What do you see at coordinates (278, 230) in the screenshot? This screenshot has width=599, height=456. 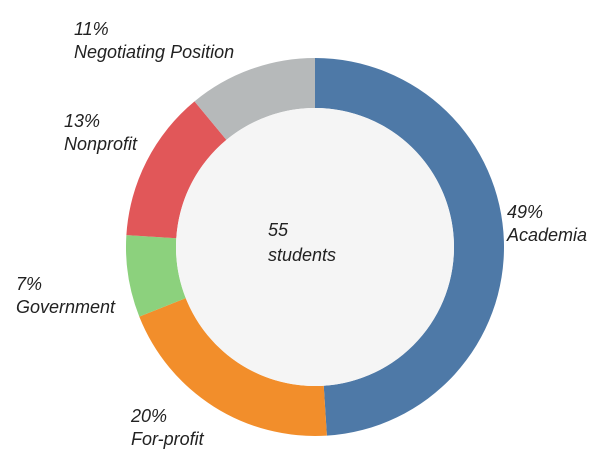 I see `center-value: 55` at bounding box center [278, 230].